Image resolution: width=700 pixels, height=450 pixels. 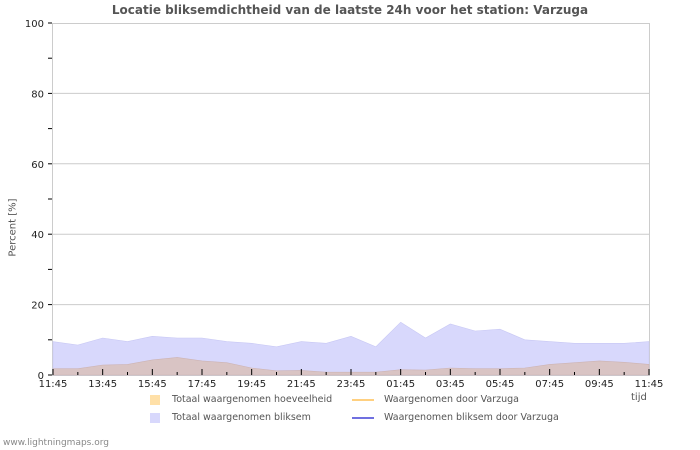 What do you see at coordinates (252, 399) in the screenshot?
I see `legend-label: Totaal waargenomen hoeveelheid` at bounding box center [252, 399].